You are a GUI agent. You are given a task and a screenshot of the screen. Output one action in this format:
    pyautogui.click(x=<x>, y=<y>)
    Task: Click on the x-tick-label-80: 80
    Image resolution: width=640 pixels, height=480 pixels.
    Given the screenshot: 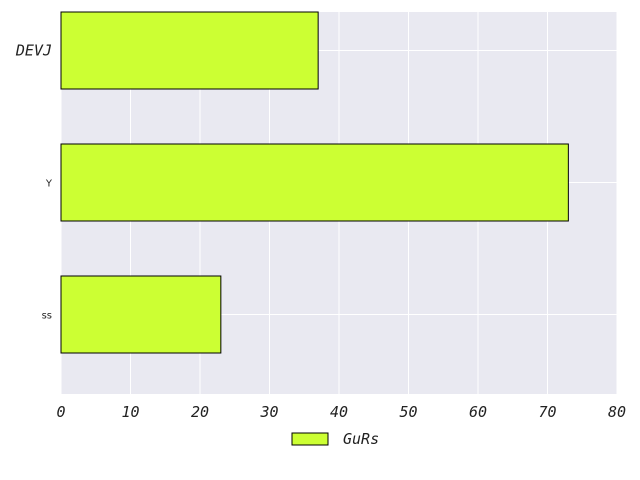 What is the action you would take?
    pyautogui.click(x=617, y=412)
    